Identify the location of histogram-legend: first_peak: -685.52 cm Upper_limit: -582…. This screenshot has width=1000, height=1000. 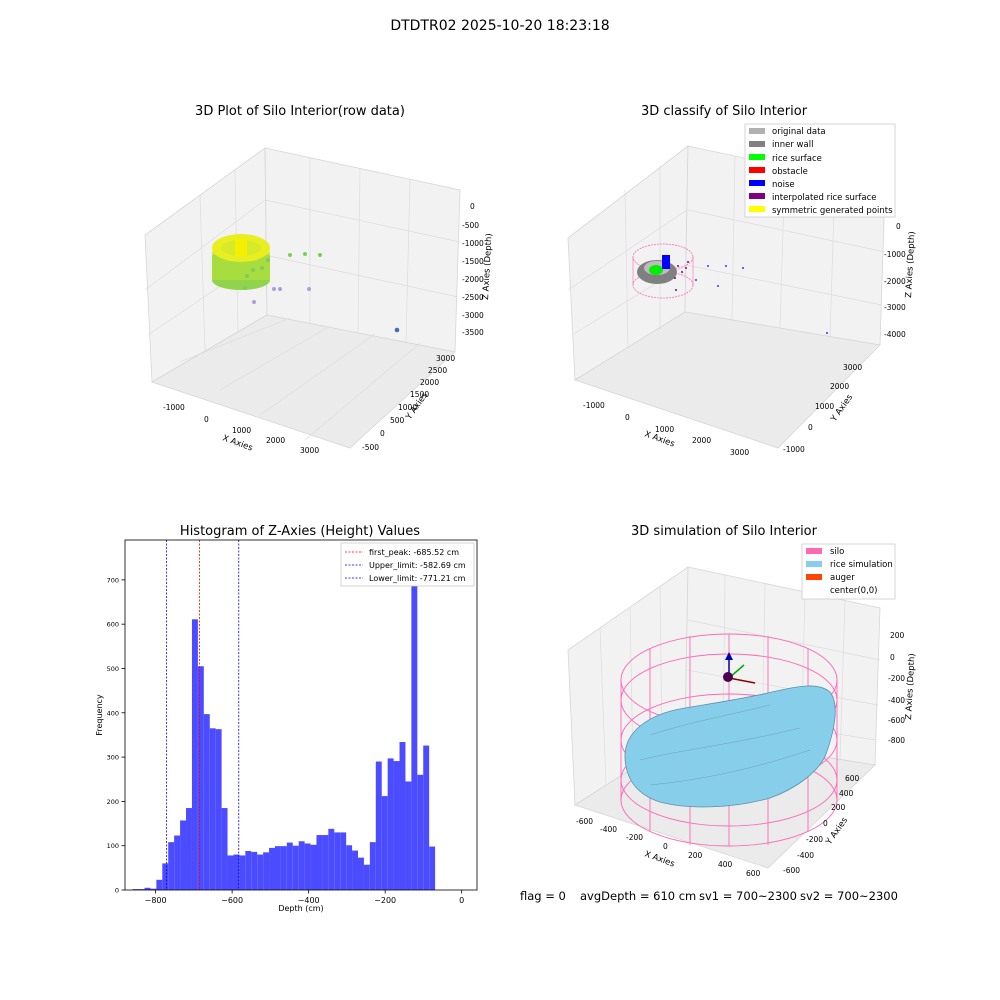
(407, 564).